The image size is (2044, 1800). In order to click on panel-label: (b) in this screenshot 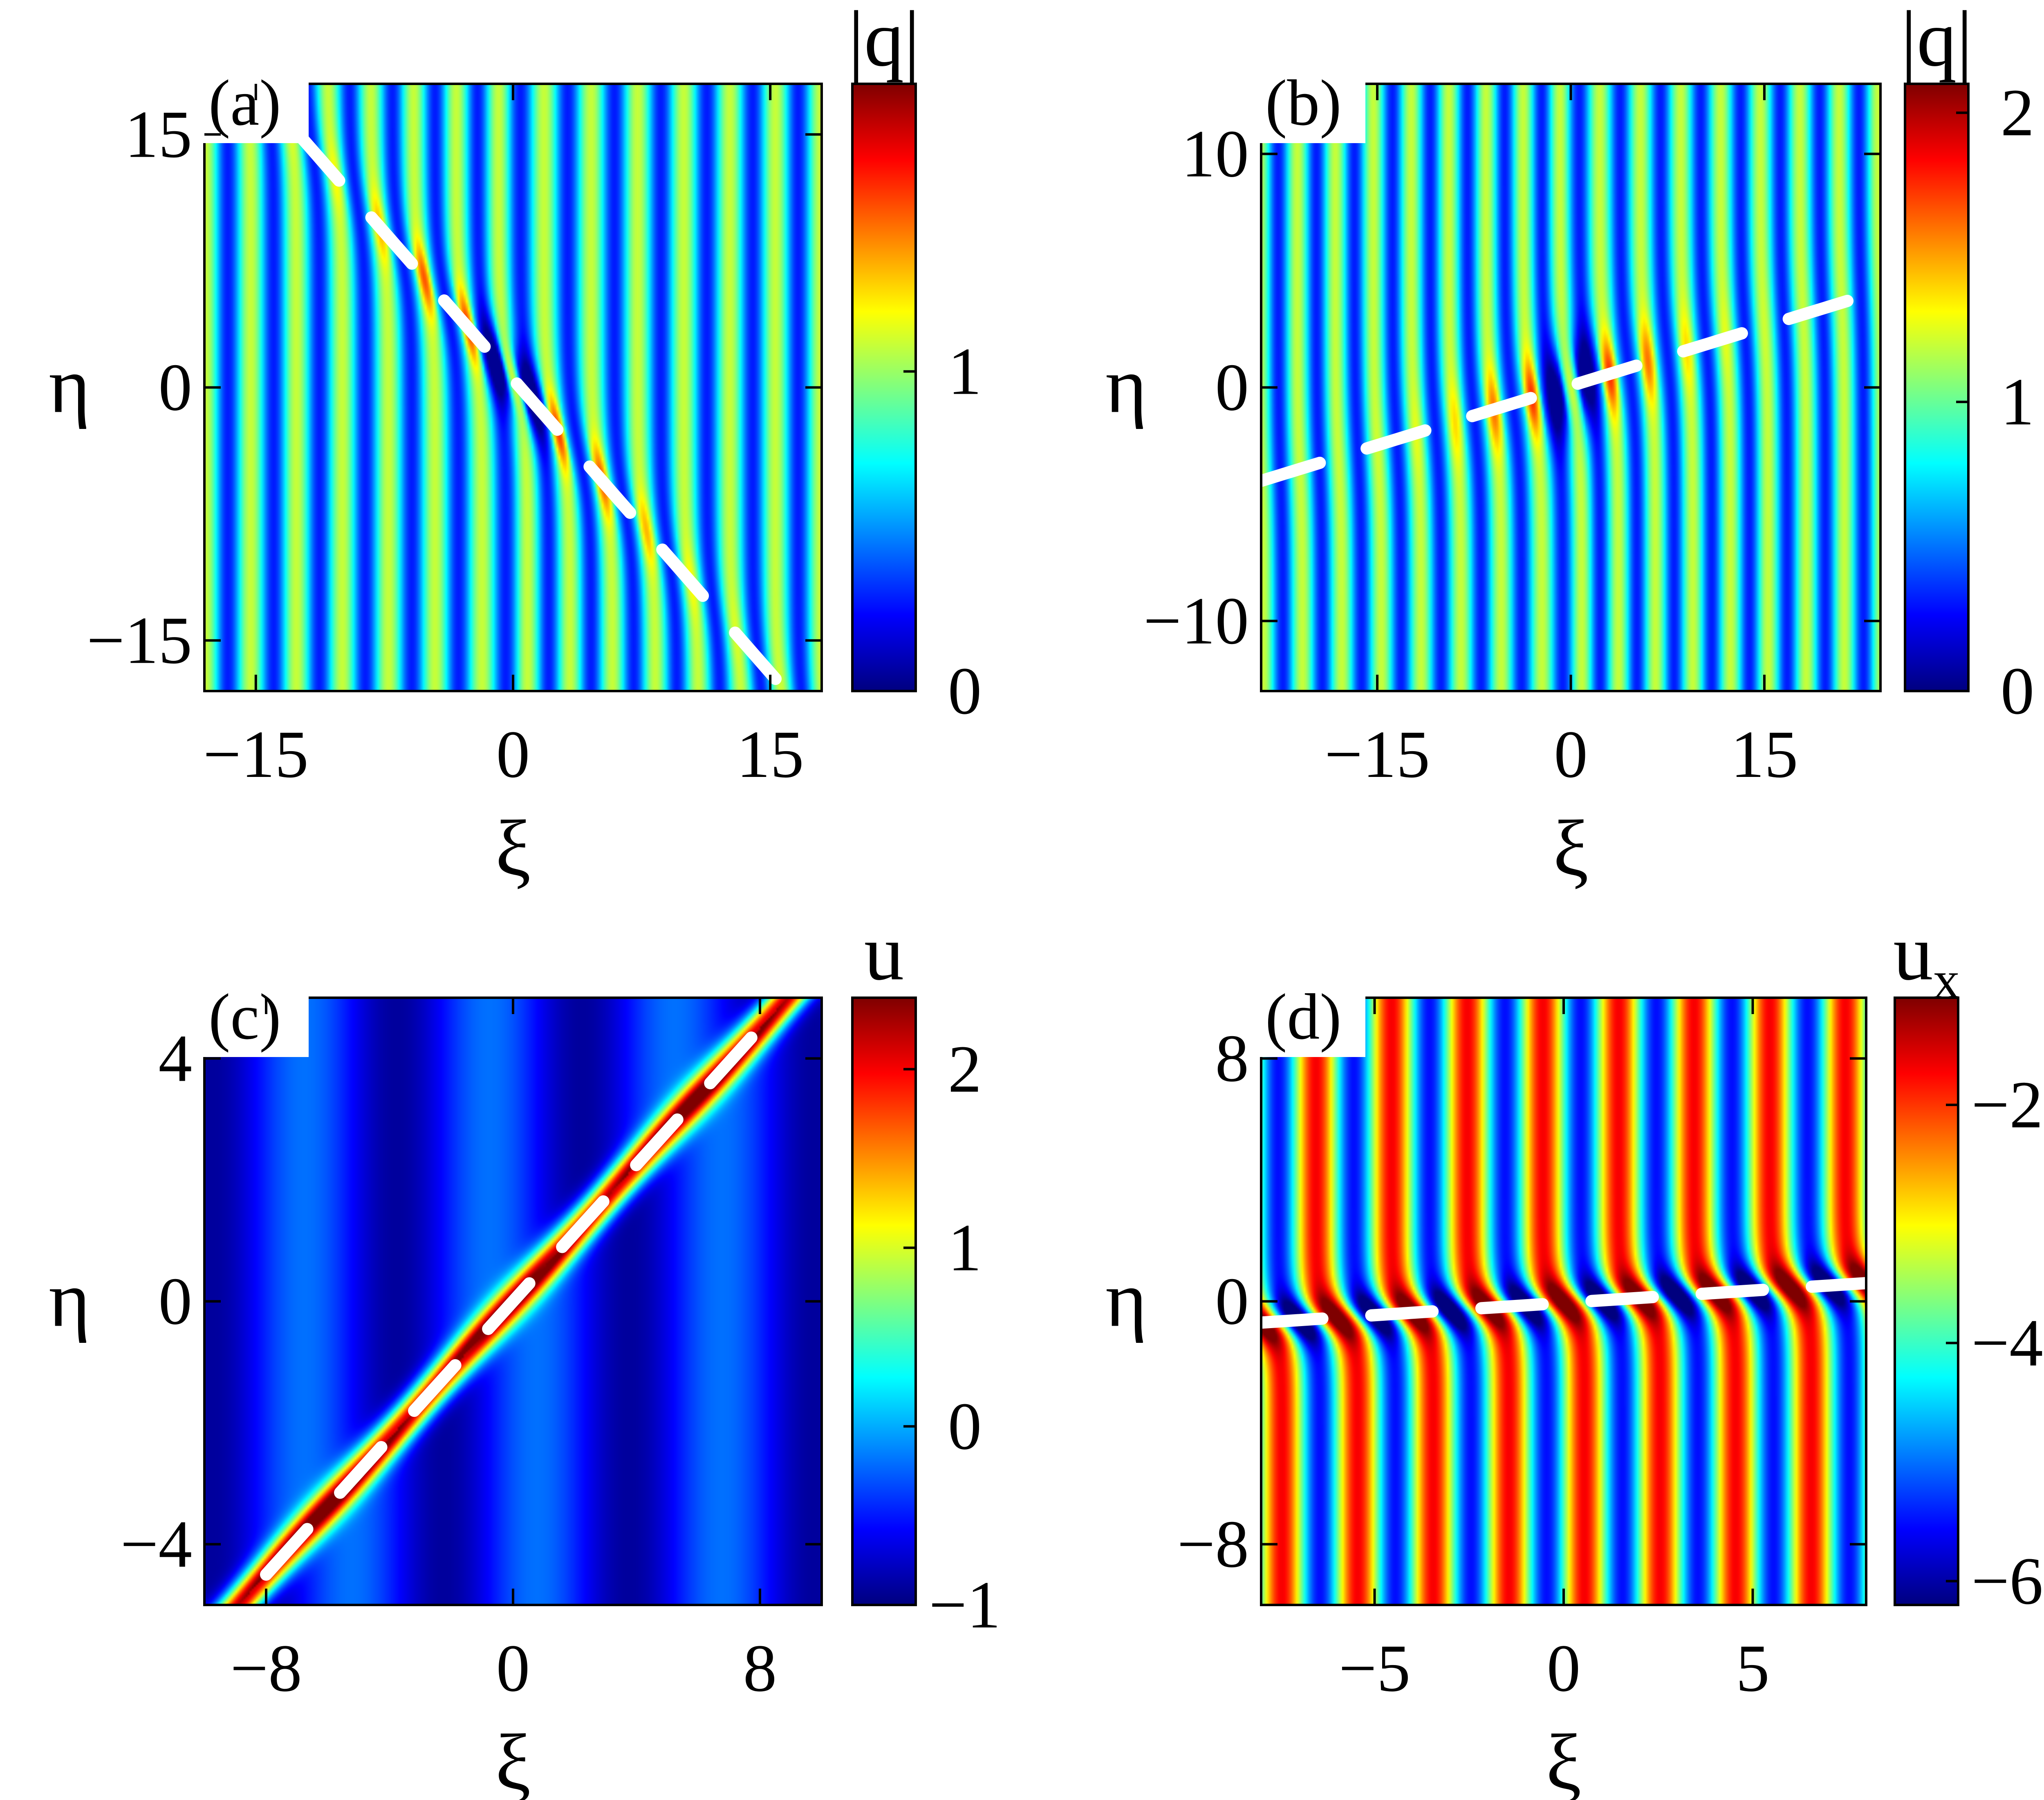, I will do `click(1304, 102)`.